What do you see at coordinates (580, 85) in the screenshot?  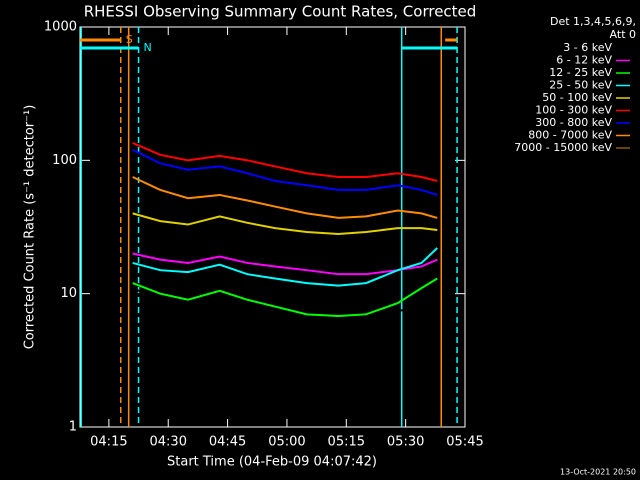 I see `legend-label: 25 - 50 keV` at bounding box center [580, 85].